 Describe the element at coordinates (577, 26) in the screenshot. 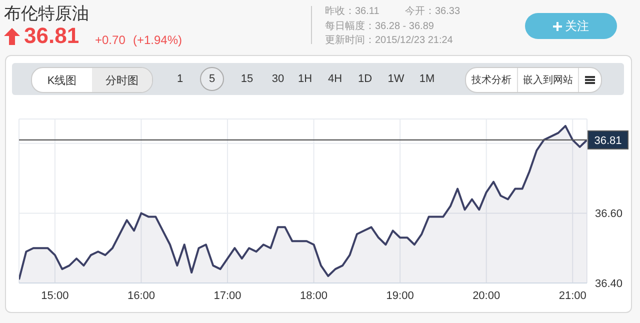

I see `text: 关注` at that location.